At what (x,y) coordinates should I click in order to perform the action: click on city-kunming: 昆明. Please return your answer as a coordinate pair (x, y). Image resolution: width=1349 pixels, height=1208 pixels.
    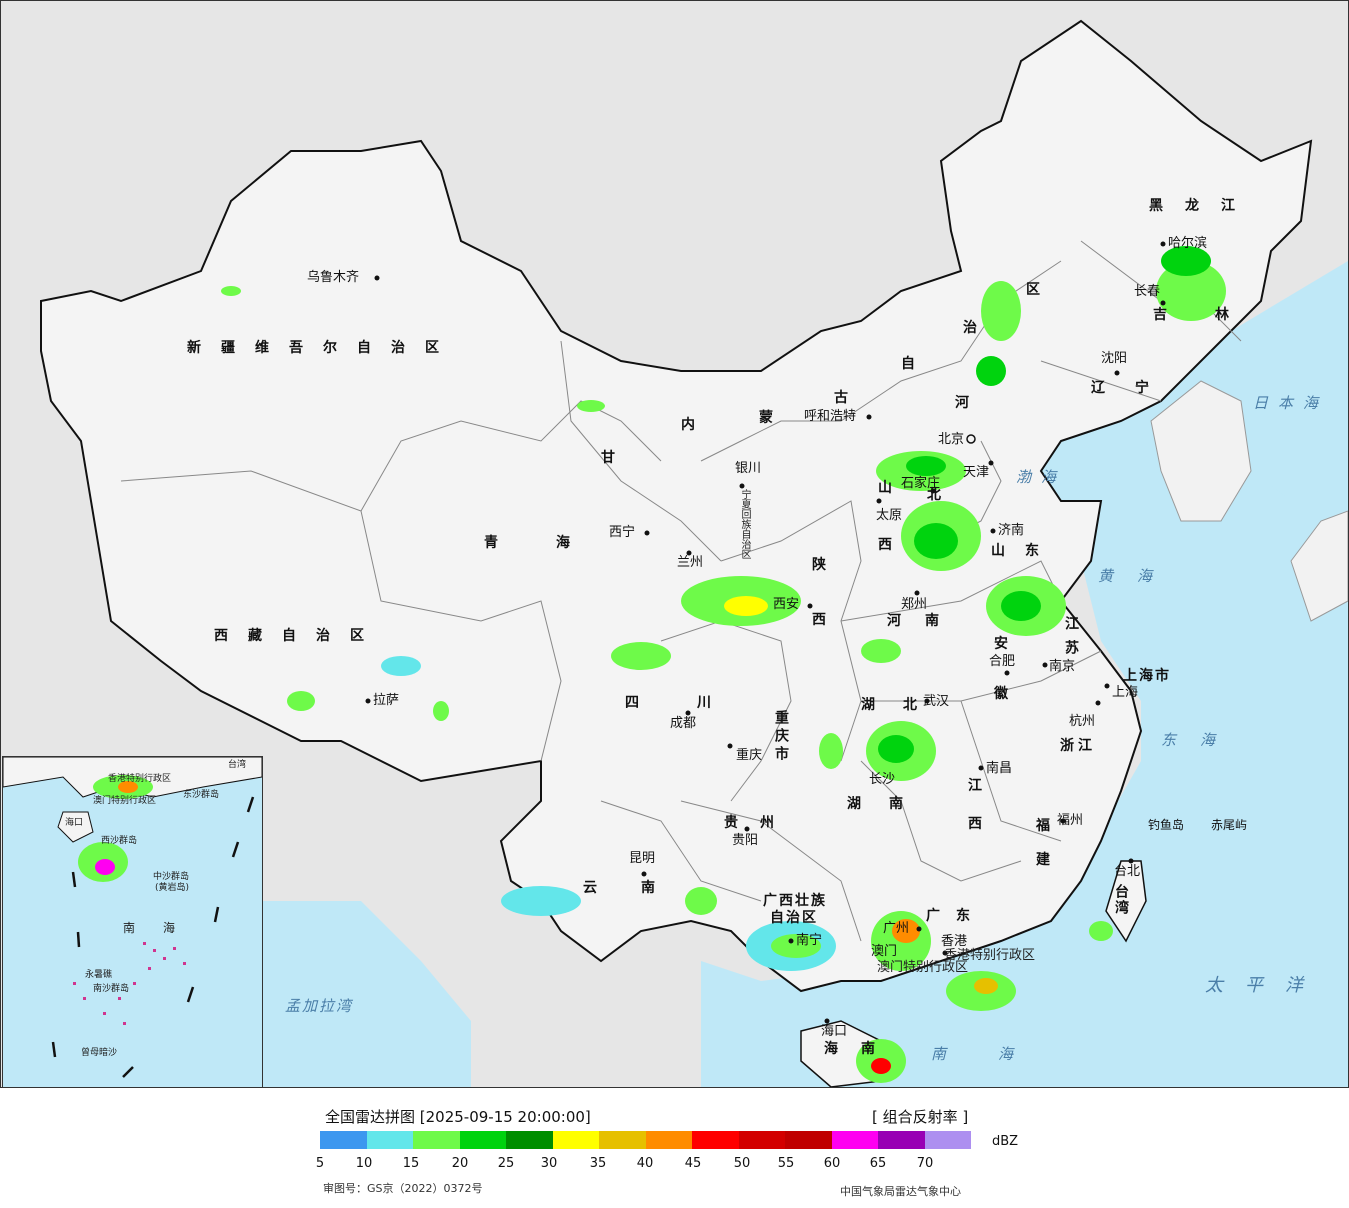
    Looking at the image, I should click on (642, 858).